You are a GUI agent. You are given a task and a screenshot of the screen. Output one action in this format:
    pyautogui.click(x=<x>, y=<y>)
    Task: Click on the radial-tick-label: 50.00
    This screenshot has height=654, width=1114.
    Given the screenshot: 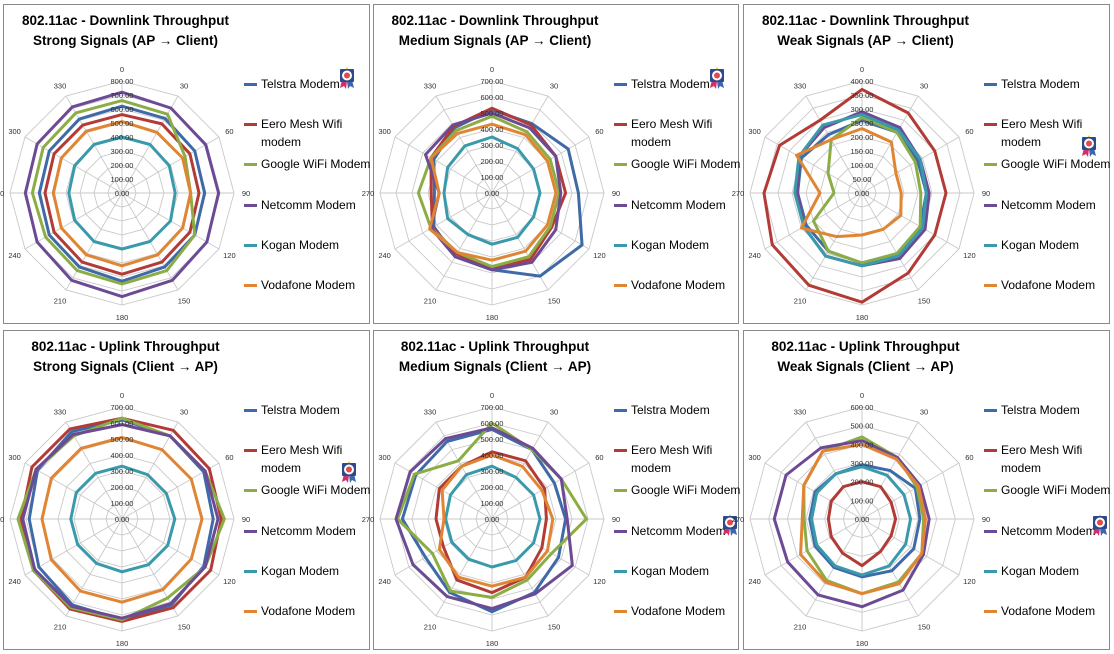 What is the action you would take?
    pyautogui.click(x=862, y=179)
    